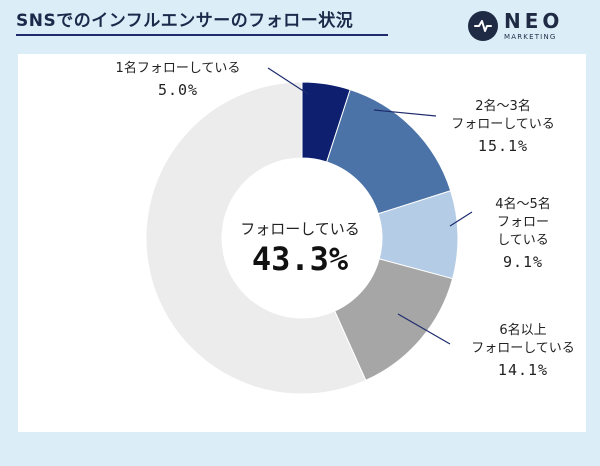 Image resolution: width=600 pixels, height=466 pixels. I want to click on logo-name: NEO, so click(534, 21).